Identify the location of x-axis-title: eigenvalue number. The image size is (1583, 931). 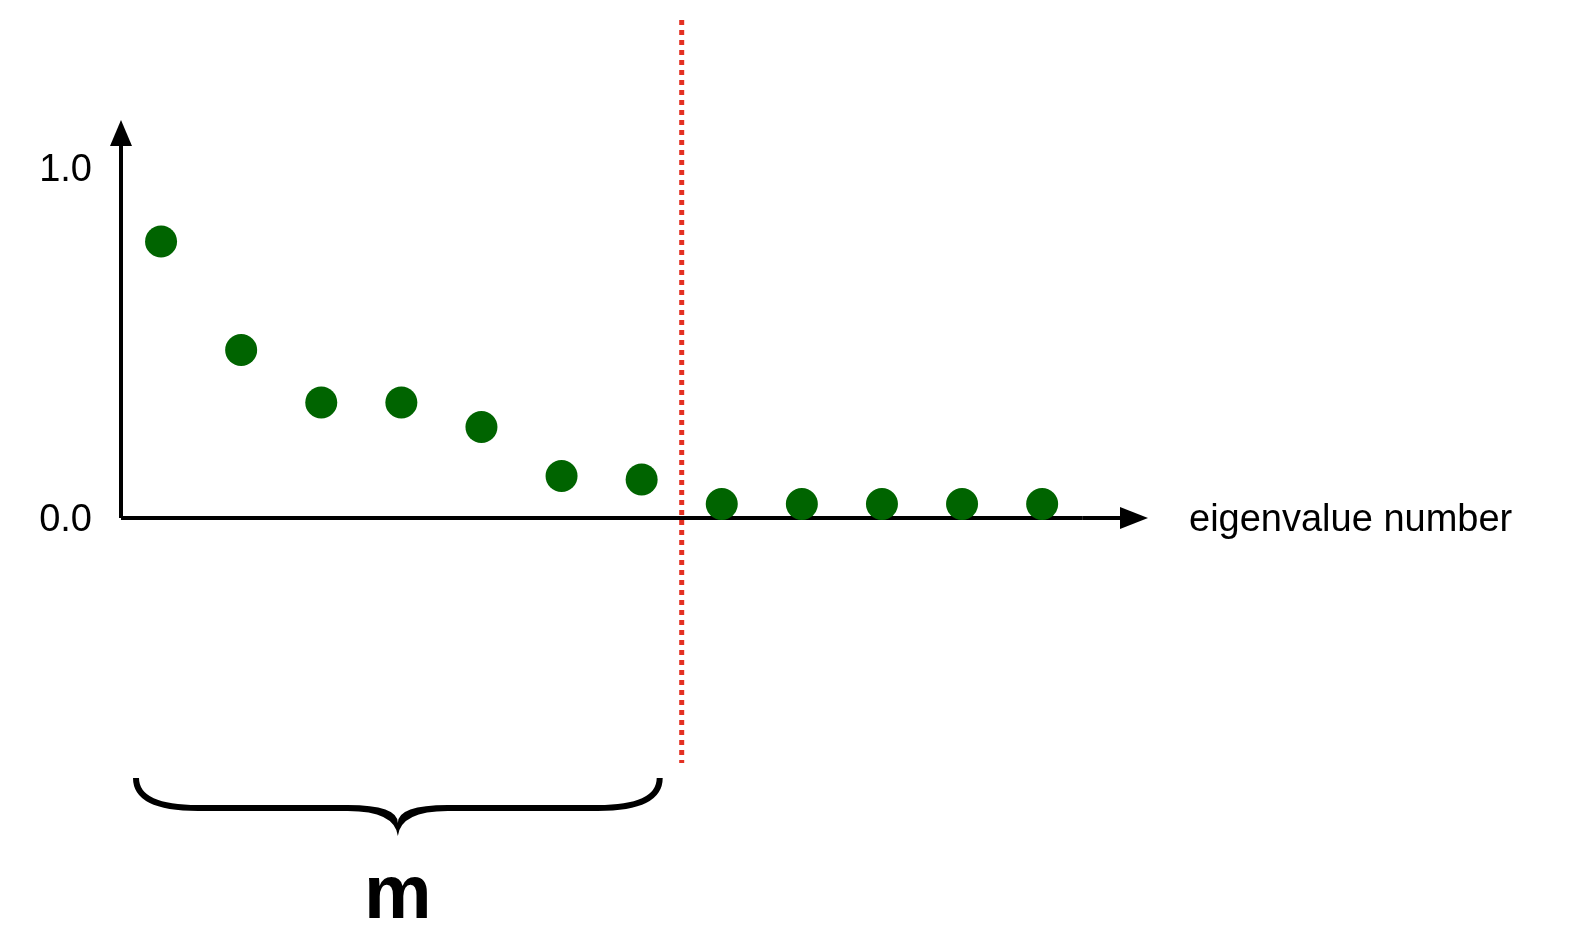
(1351, 518).